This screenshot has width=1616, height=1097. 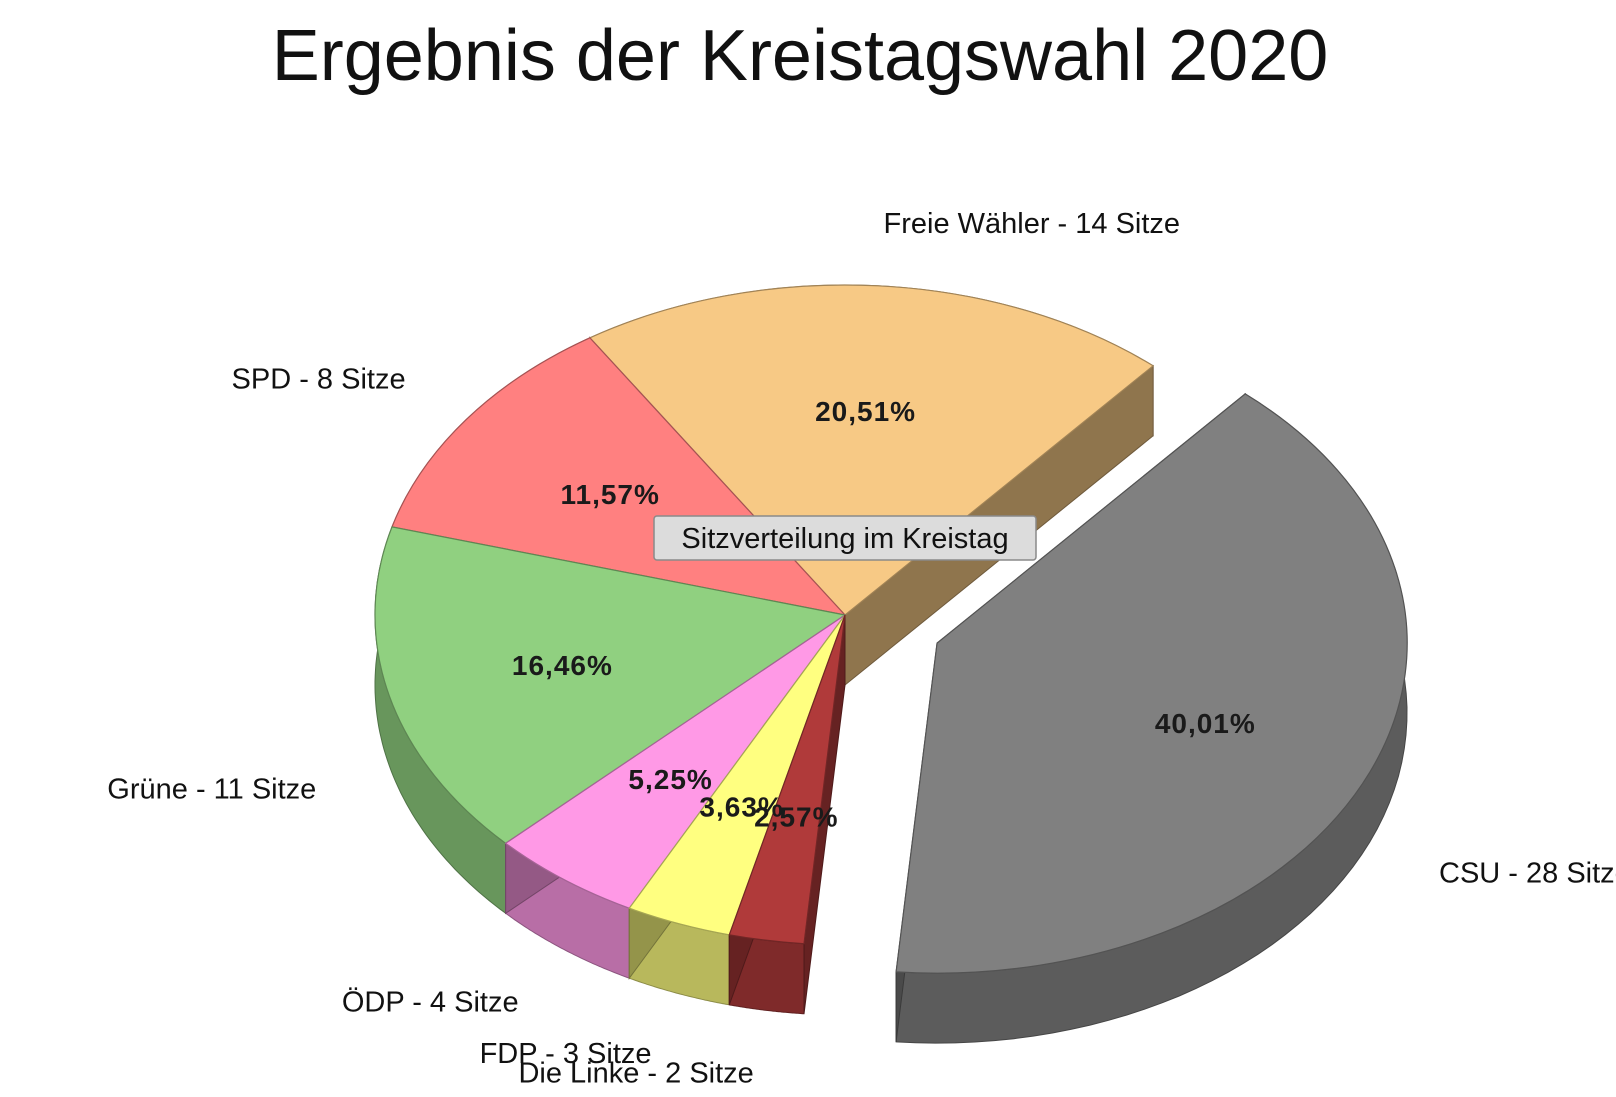 I want to click on slice-oedp, so click(x=675, y=761).